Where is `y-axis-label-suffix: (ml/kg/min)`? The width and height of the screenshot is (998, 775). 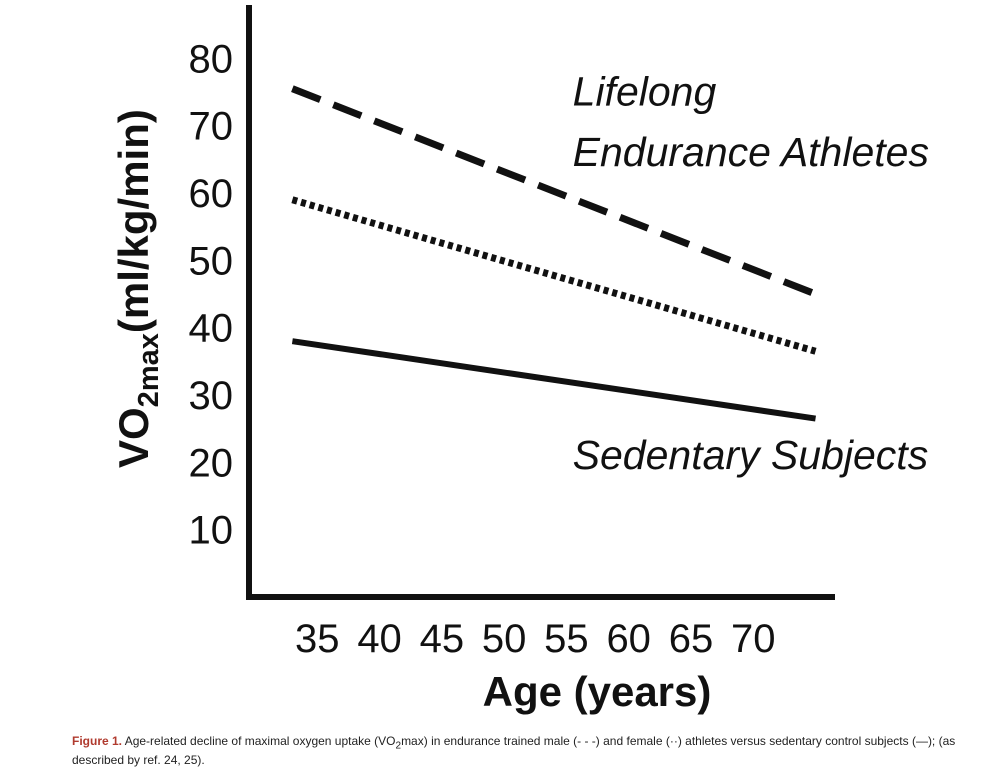
y-axis-label-suffix: (ml/kg/min) is located at coordinates (133, 221).